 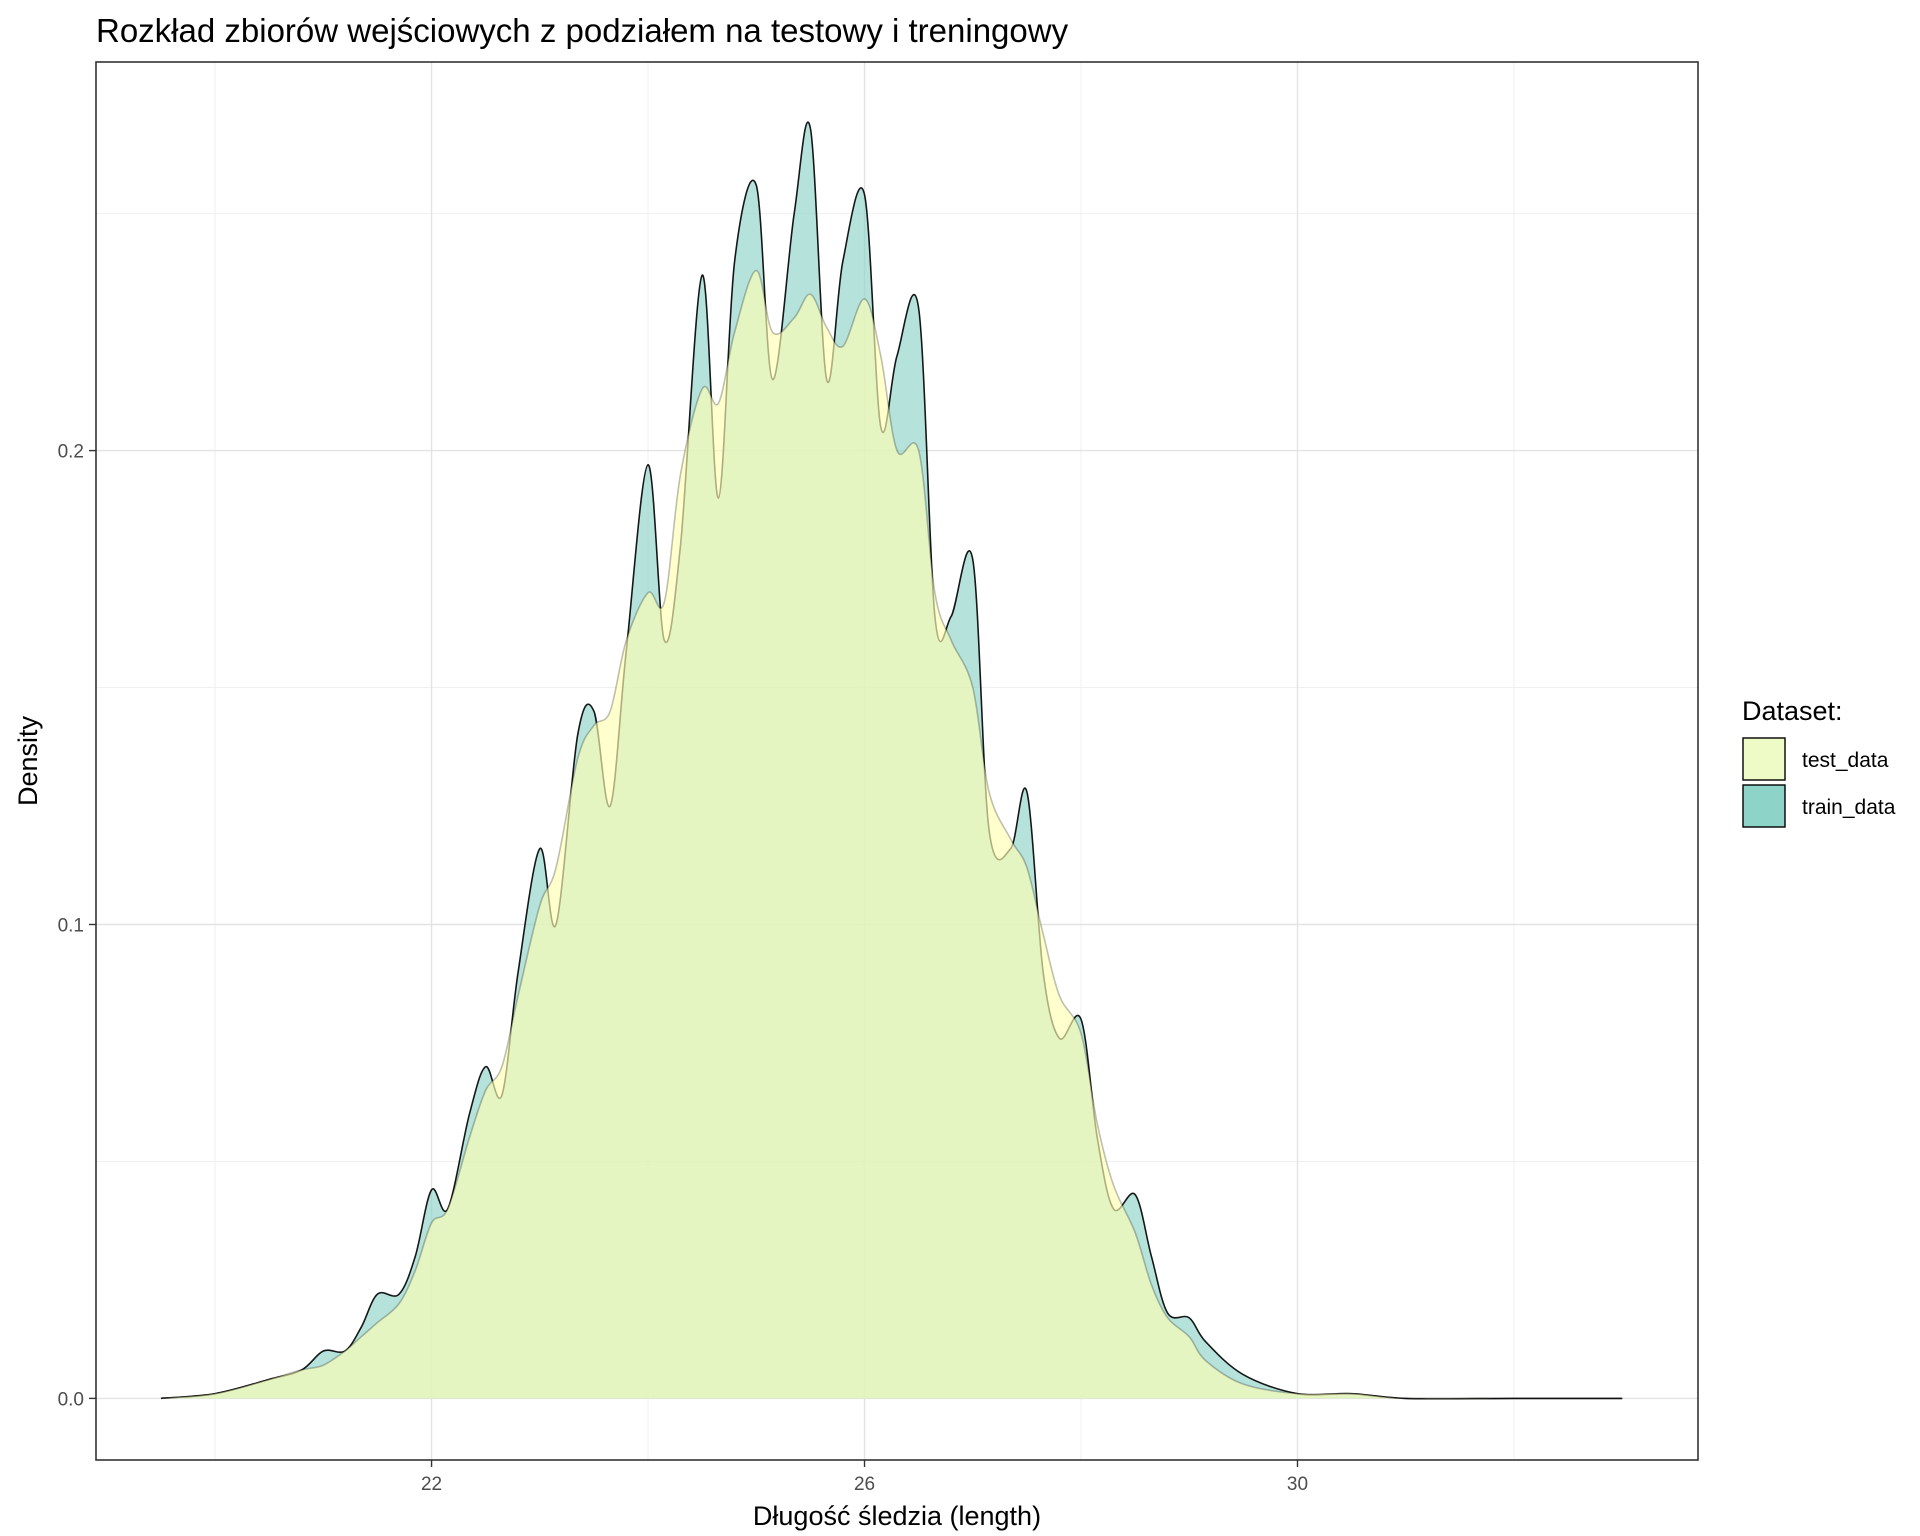 I want to click on y-tick-label-1: 0.1, so click(x=71, y=925).